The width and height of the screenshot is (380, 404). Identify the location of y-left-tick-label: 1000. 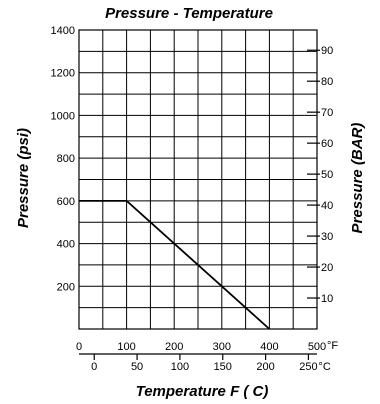
(63, 116).